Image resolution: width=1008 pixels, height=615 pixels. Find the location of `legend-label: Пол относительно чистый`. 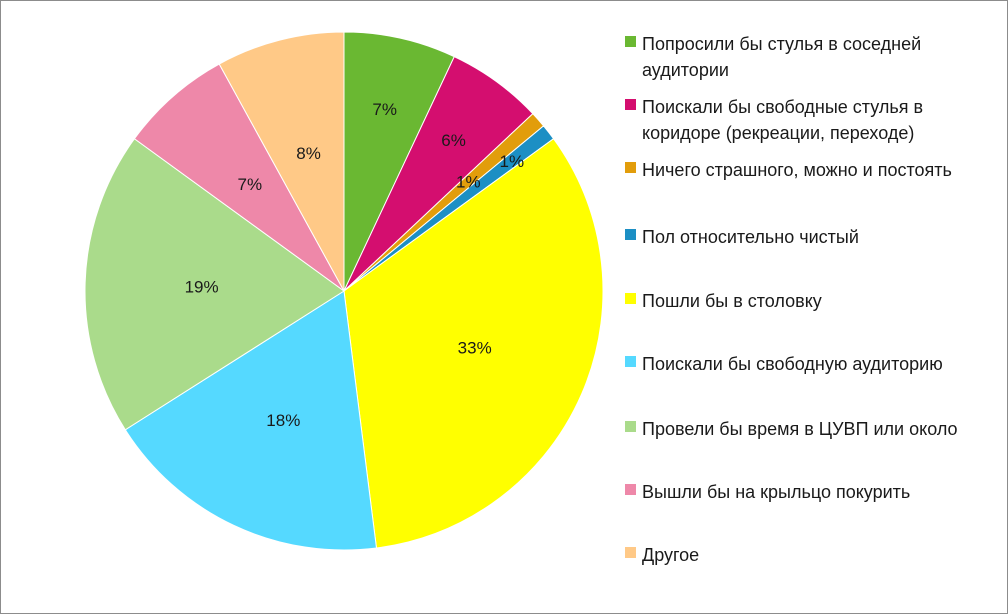

legend-label: Пол относительно чистый is located at coordinates (750, 237).